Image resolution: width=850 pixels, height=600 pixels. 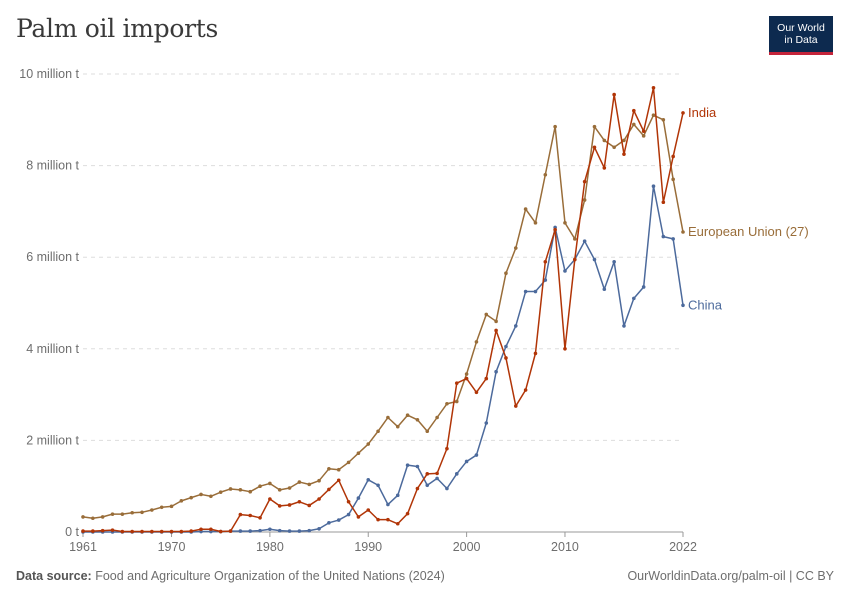 I want to click on footer-url: OurWorldinData.org/palm-oil | CC BY, so click(x=730, y=576).